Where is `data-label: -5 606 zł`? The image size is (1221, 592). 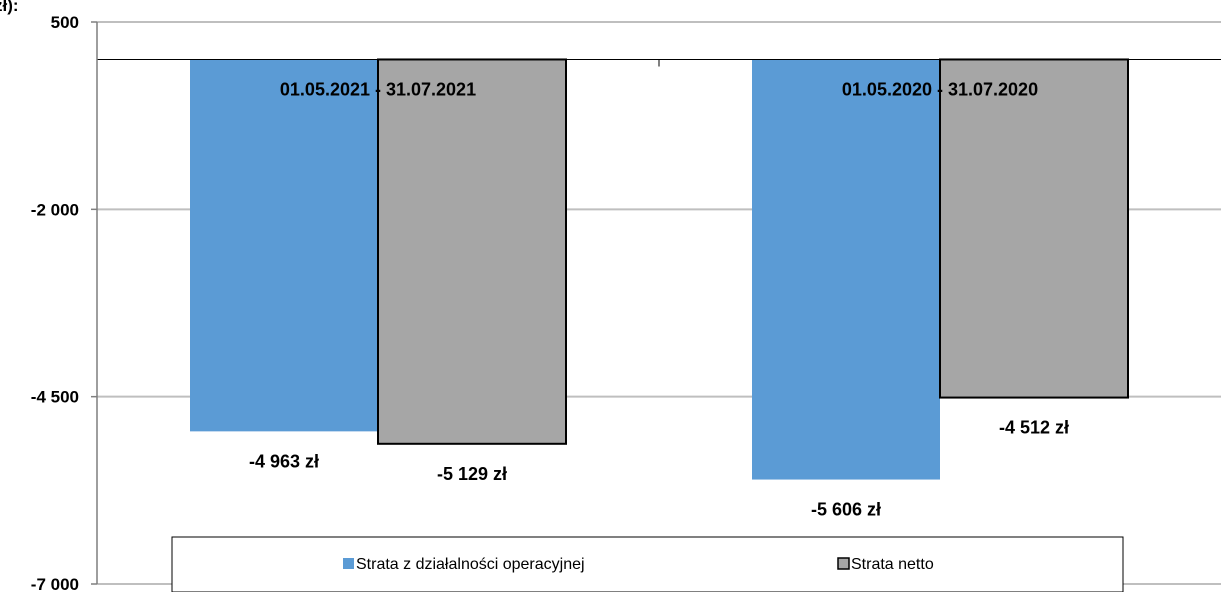
data-label: -5 606 zł is located at coordinates (846, 510).